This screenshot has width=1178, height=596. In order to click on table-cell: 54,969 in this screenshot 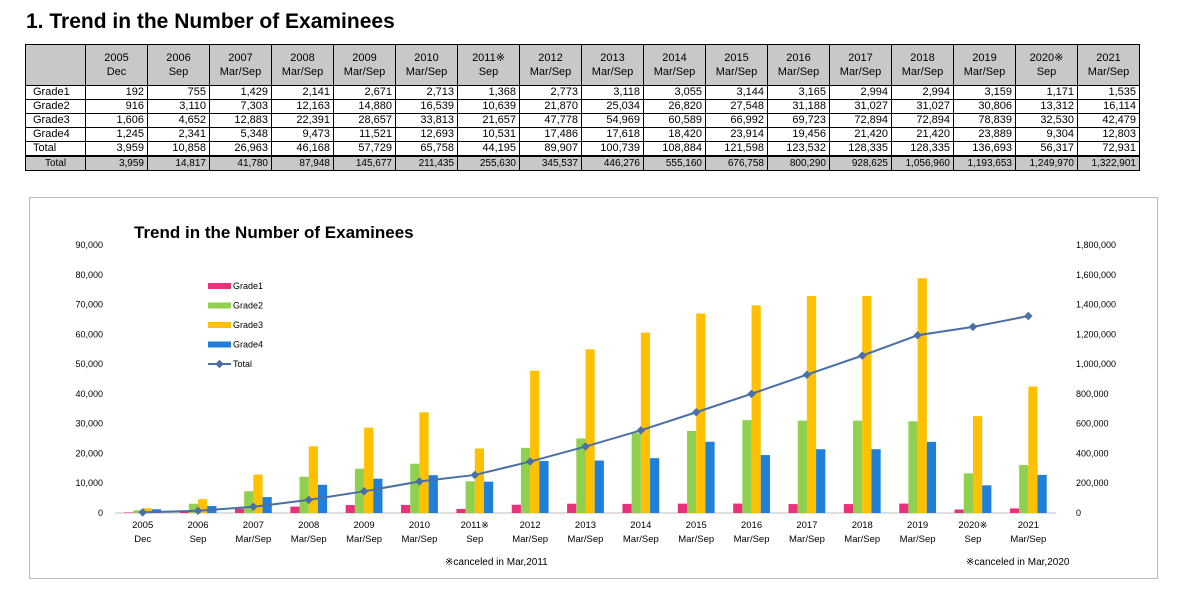, I will do `click(612, 120)`.